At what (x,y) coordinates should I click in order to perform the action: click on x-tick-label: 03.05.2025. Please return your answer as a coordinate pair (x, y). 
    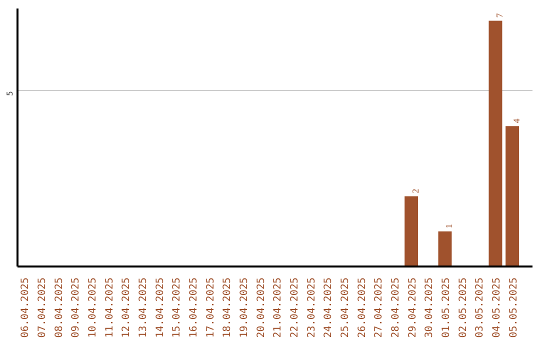
    Looking at the image, I should click on (480, 307).